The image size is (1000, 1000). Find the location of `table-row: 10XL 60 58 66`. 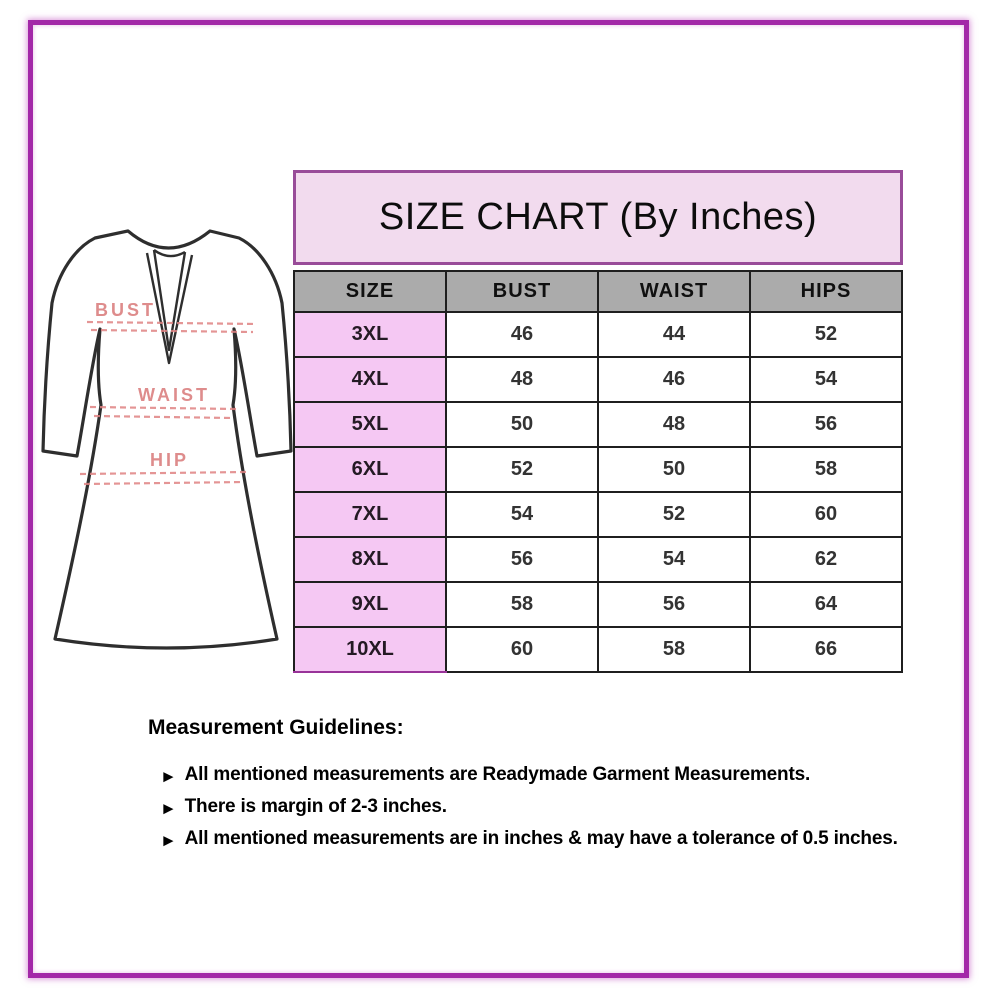

table-row: 10XL 60 58 66 is located at coordinates (598, 649).